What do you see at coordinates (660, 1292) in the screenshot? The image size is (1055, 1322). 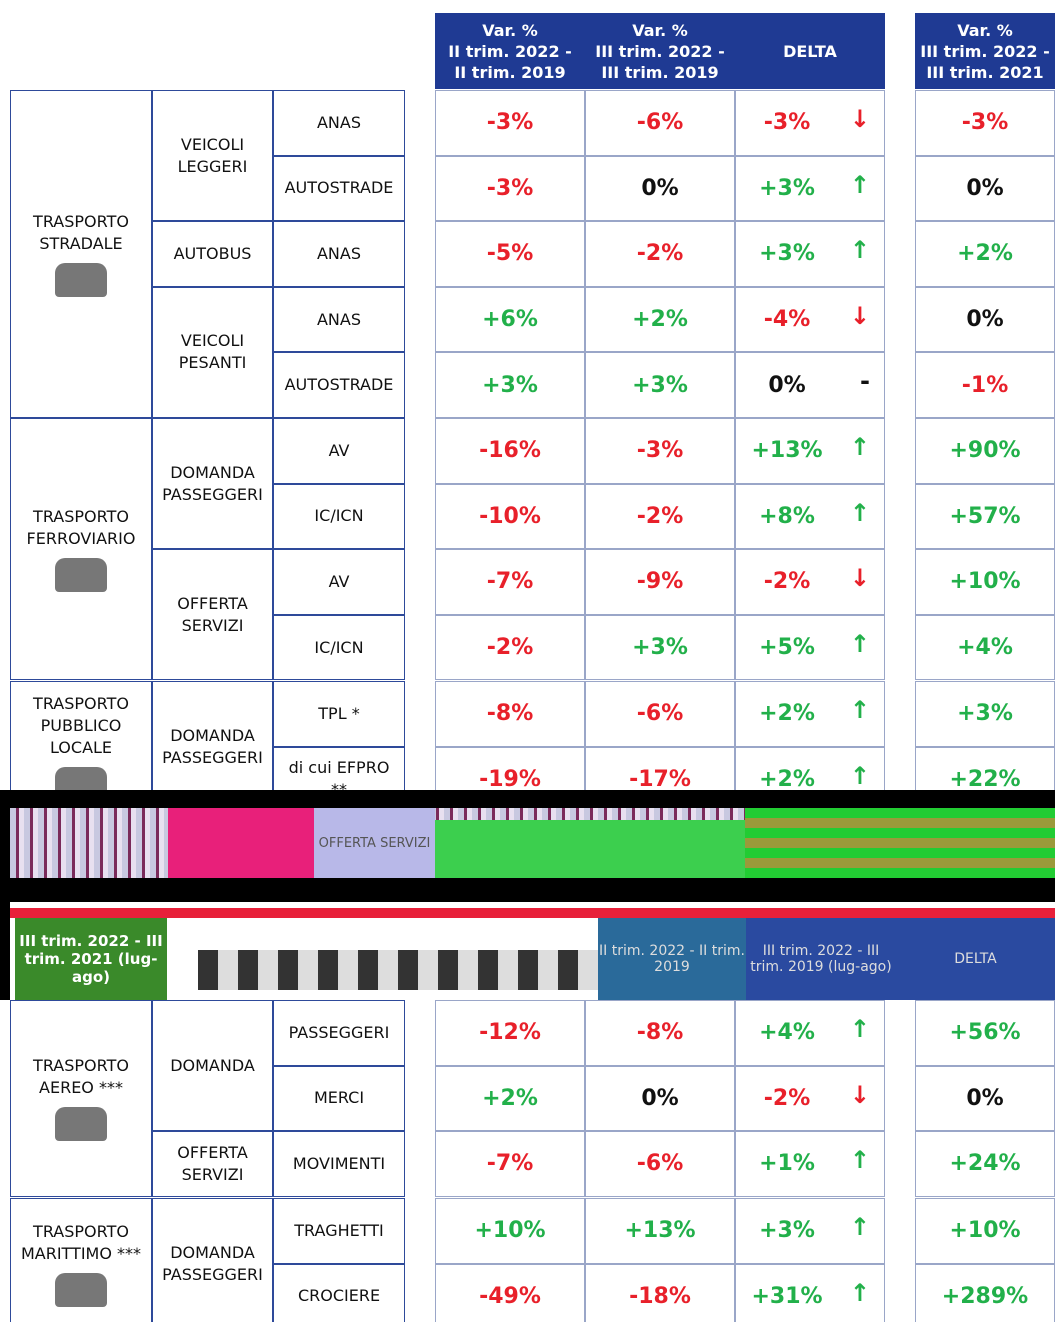 I see `value-cell: -18%` at bounding box center [660, 1292].